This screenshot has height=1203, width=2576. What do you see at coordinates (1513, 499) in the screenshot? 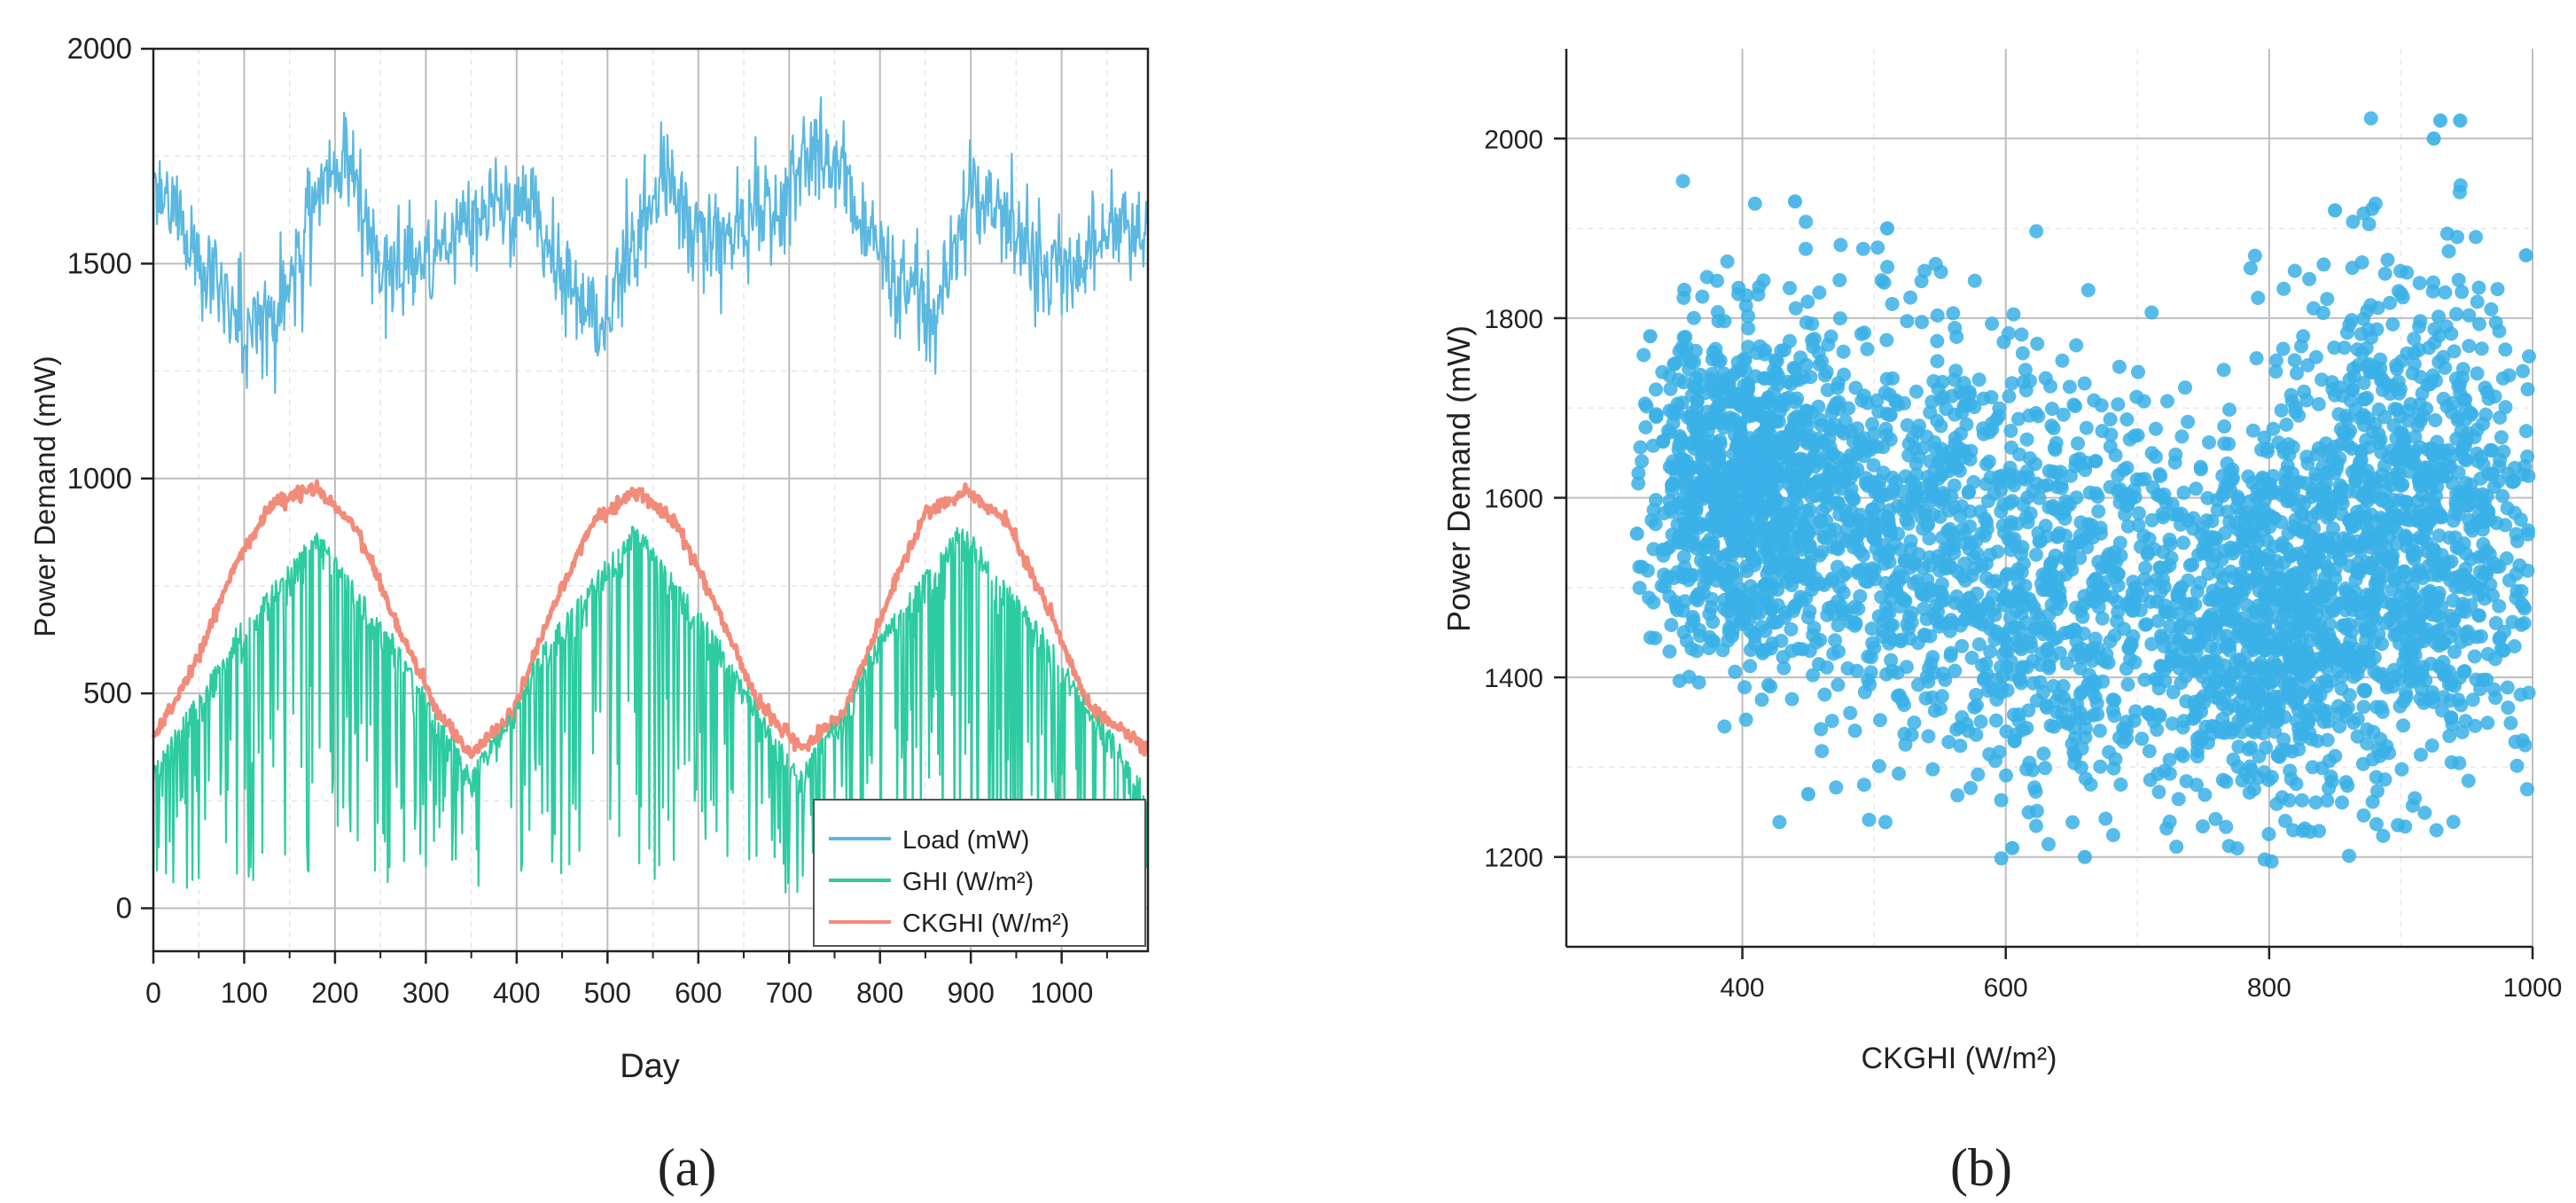
I see `panel-b-y-tick-label: 1600` at bounding box center [1513, 499].